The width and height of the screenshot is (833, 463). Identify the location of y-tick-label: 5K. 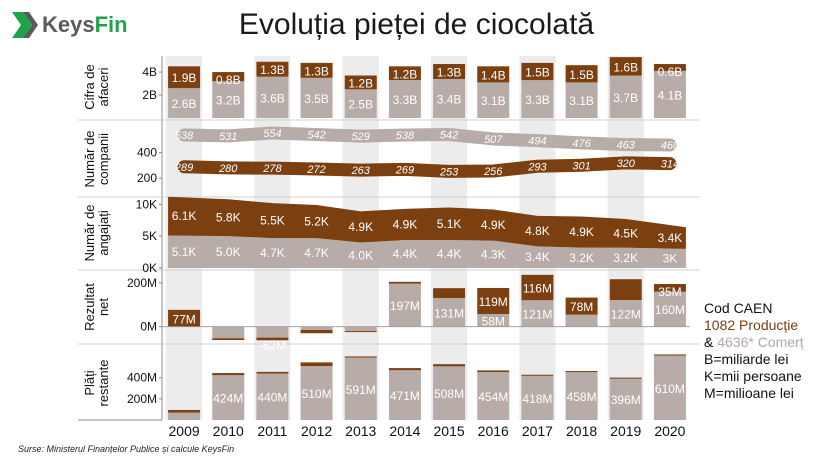
(149, 236).